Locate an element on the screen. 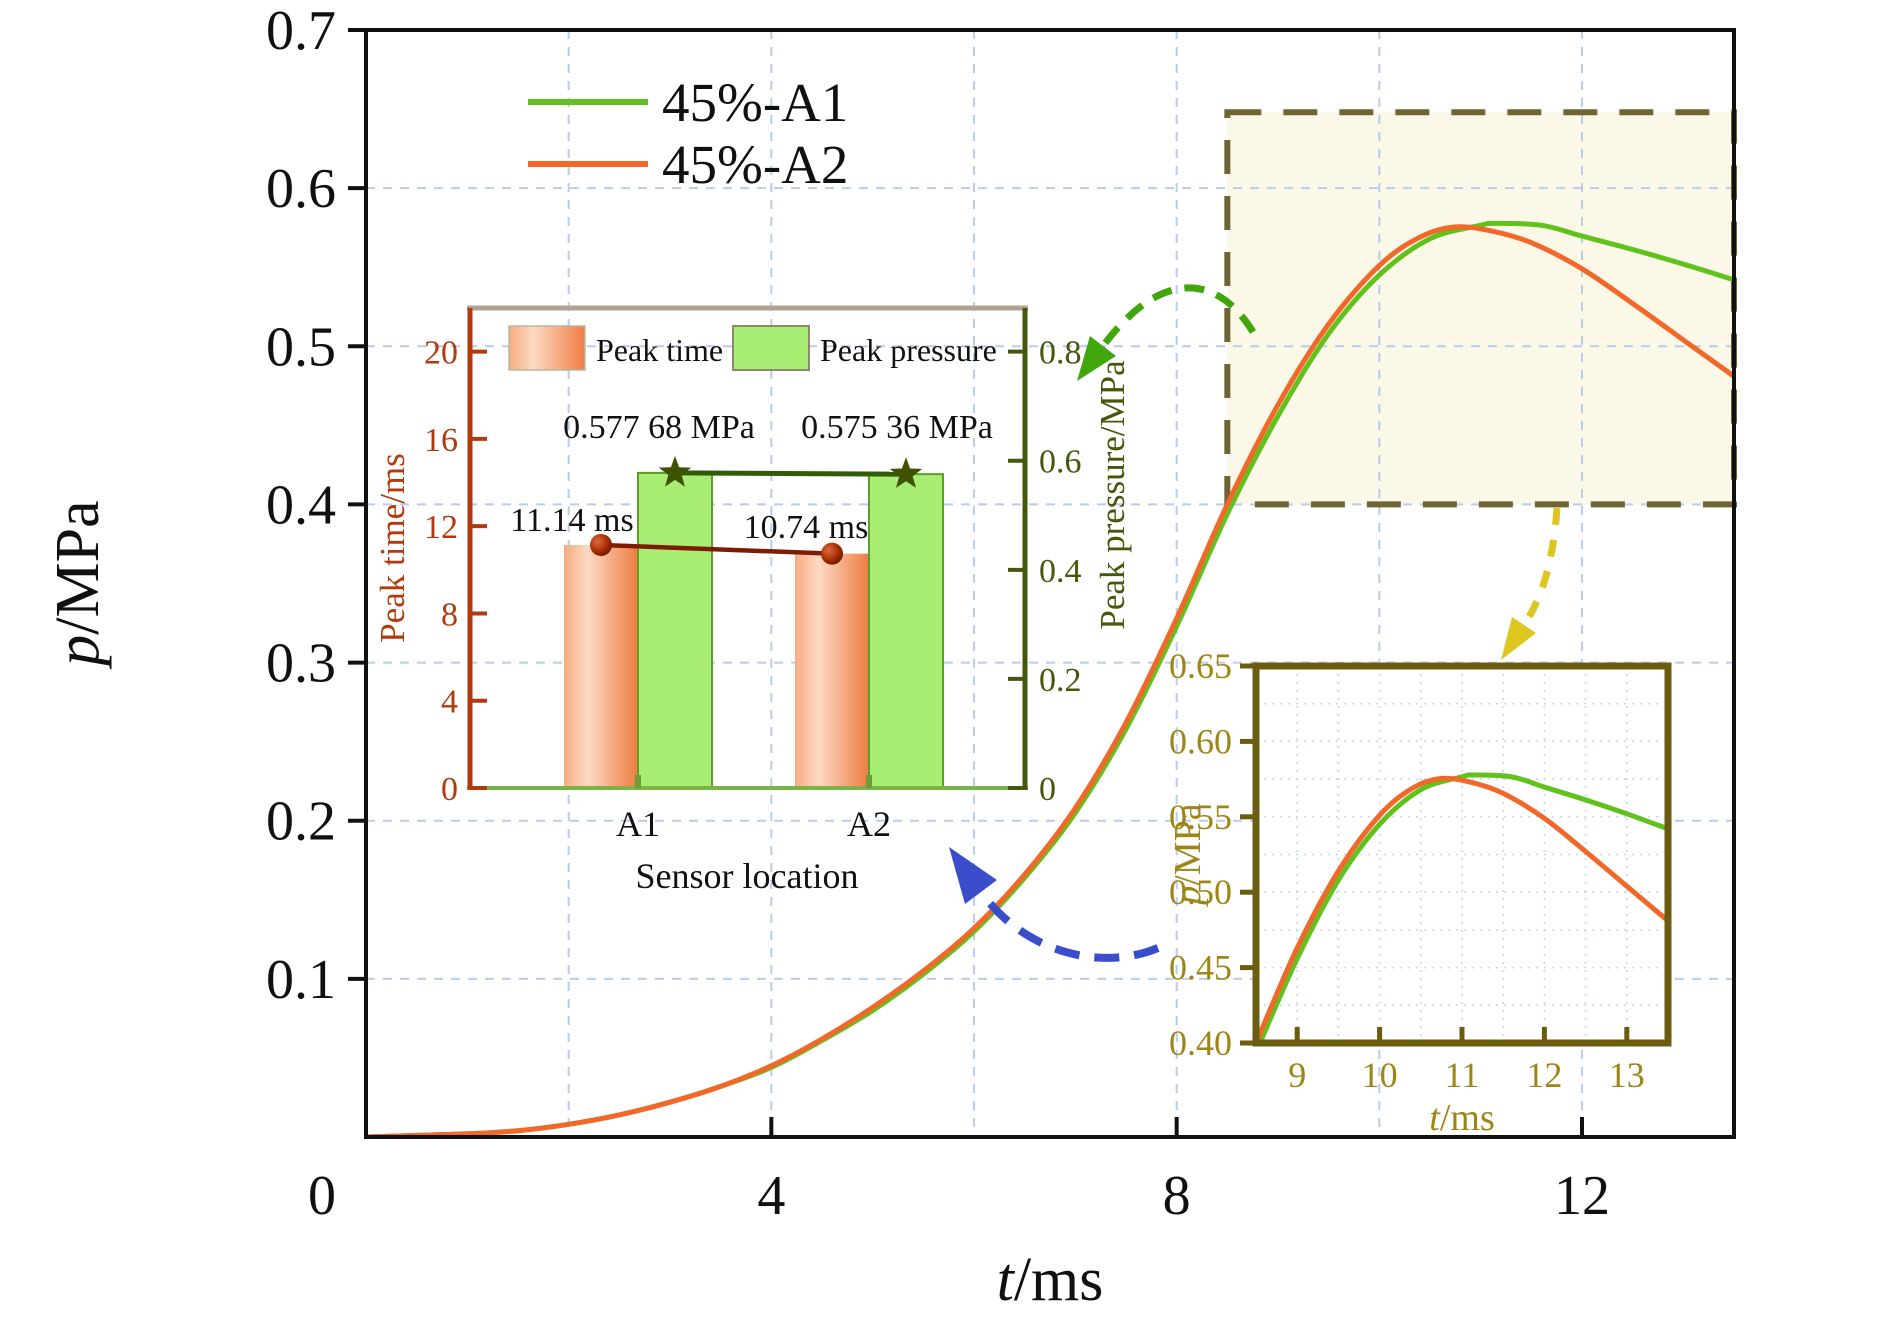 This screenshot has width=1890, height=1331. bar-peak-pressure-A2 is located at coordinates (906, 631).